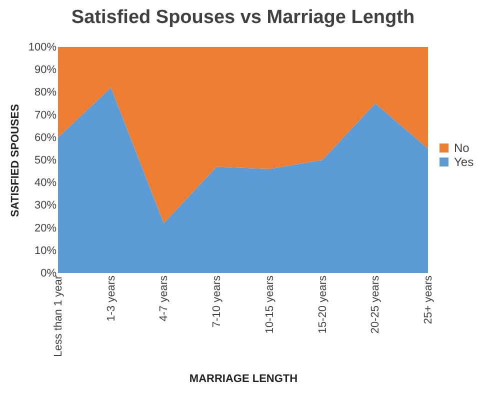  I want to click on y-tick-label: 40%, so click(45, 183).